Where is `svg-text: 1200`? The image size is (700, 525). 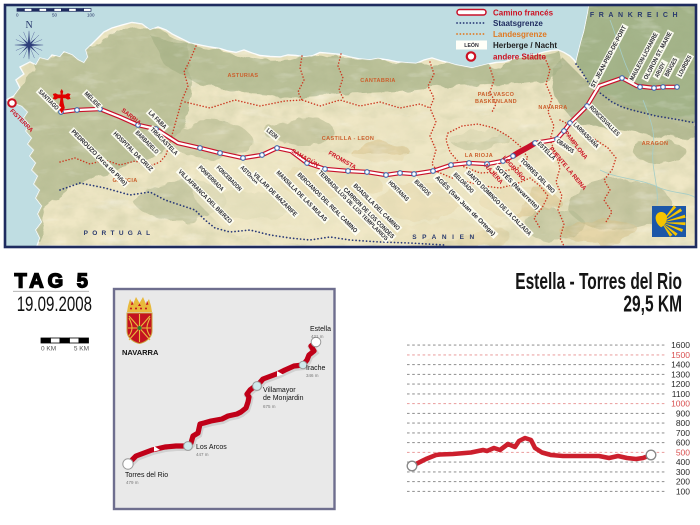
svg-text: 1200 is located at coordinates (680, 384).